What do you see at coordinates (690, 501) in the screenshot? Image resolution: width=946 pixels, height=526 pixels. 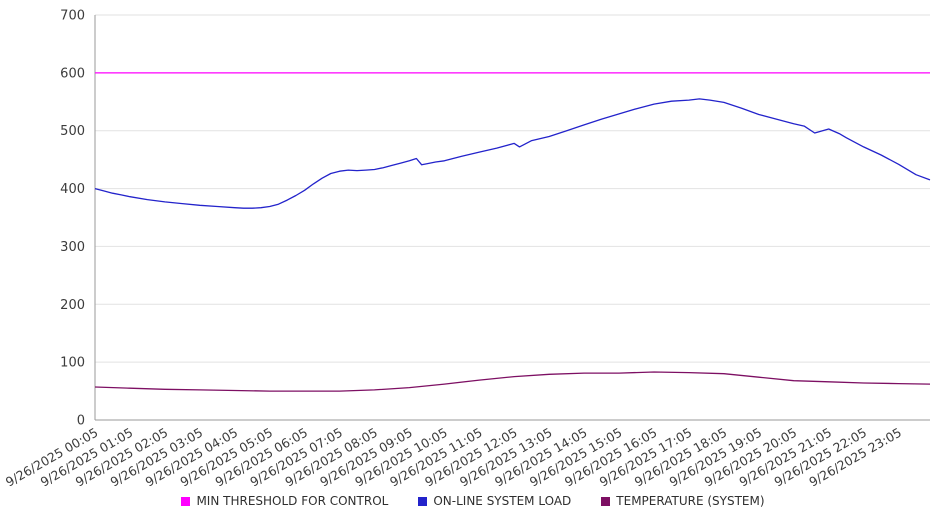 I see `legend-label: TEMPERATURE (SYSTEM)` at bounding box center [690, 501].